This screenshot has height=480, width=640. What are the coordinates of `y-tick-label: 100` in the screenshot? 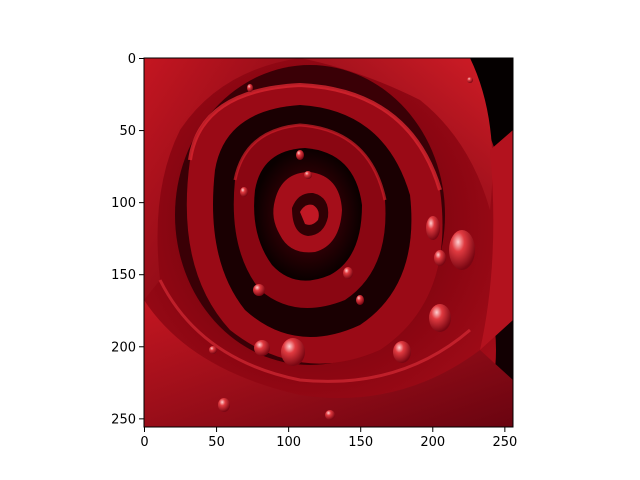 It's located at (123, 203).